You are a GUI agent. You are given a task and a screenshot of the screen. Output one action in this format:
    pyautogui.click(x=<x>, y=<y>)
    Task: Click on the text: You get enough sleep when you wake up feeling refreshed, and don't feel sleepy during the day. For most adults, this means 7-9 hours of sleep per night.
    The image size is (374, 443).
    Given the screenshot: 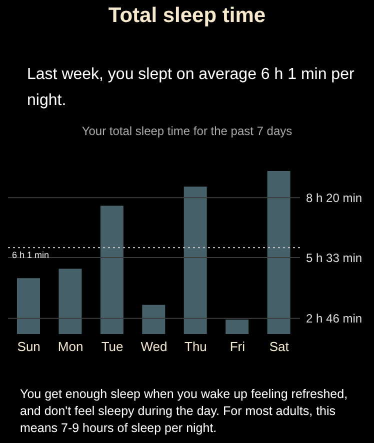 What is the action you would take?
    pyautogui.click(x=184, y=411)
    